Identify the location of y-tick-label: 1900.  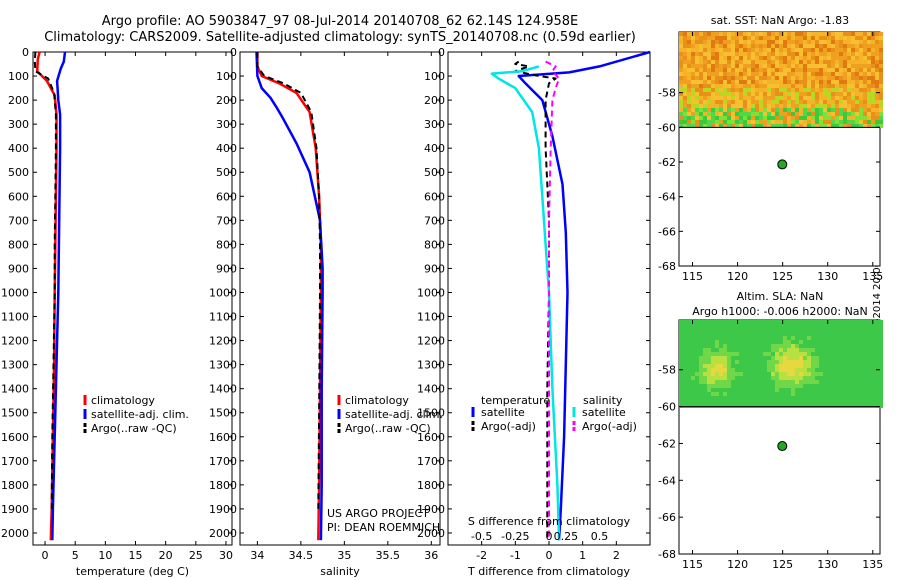
(431, 509).